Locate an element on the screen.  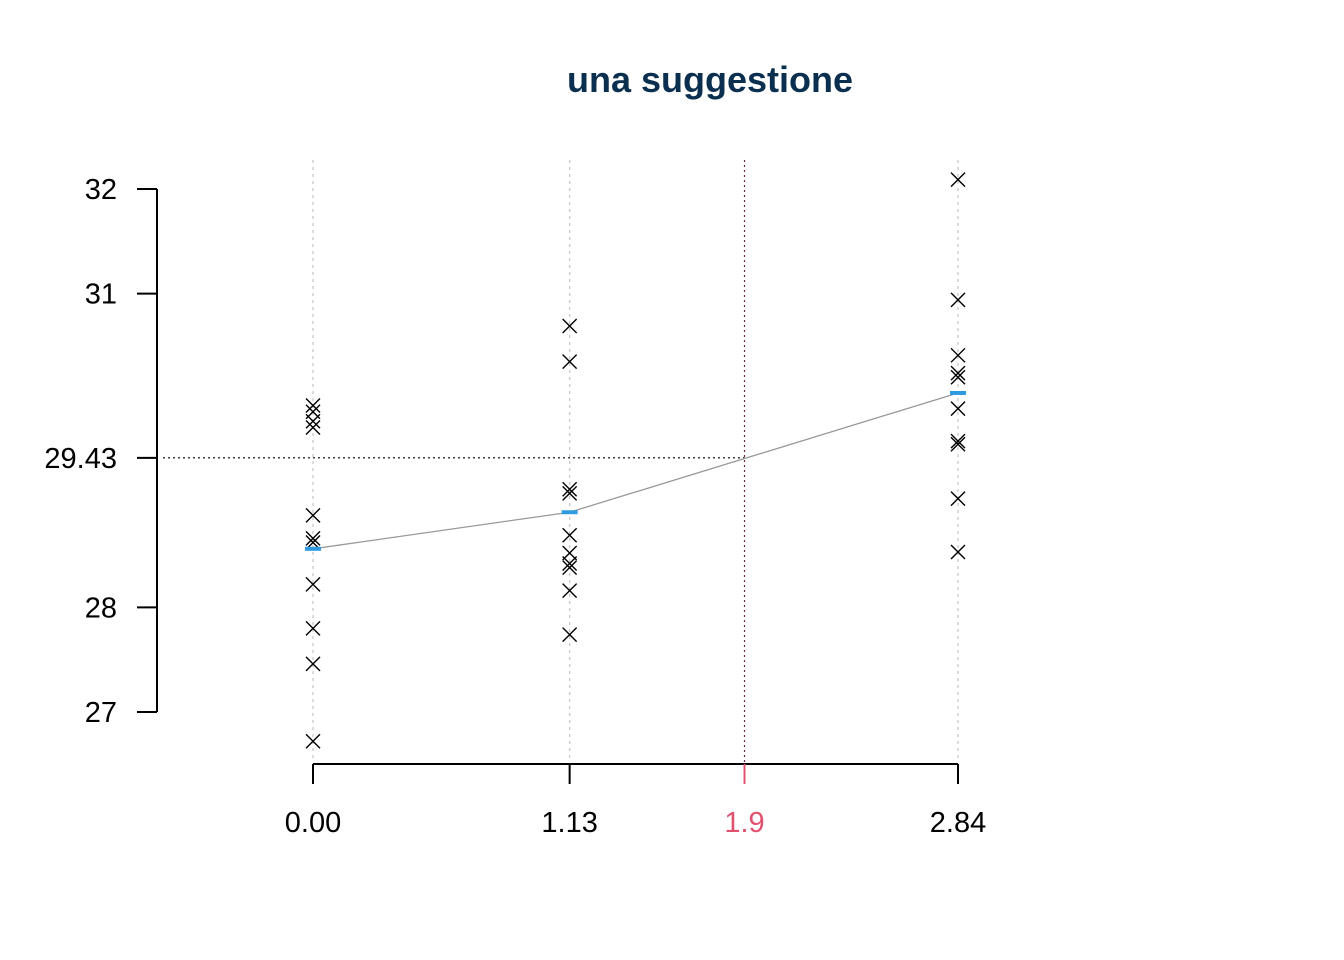
y-highlight-label: 29.43 is located at coordinates (80, 459).